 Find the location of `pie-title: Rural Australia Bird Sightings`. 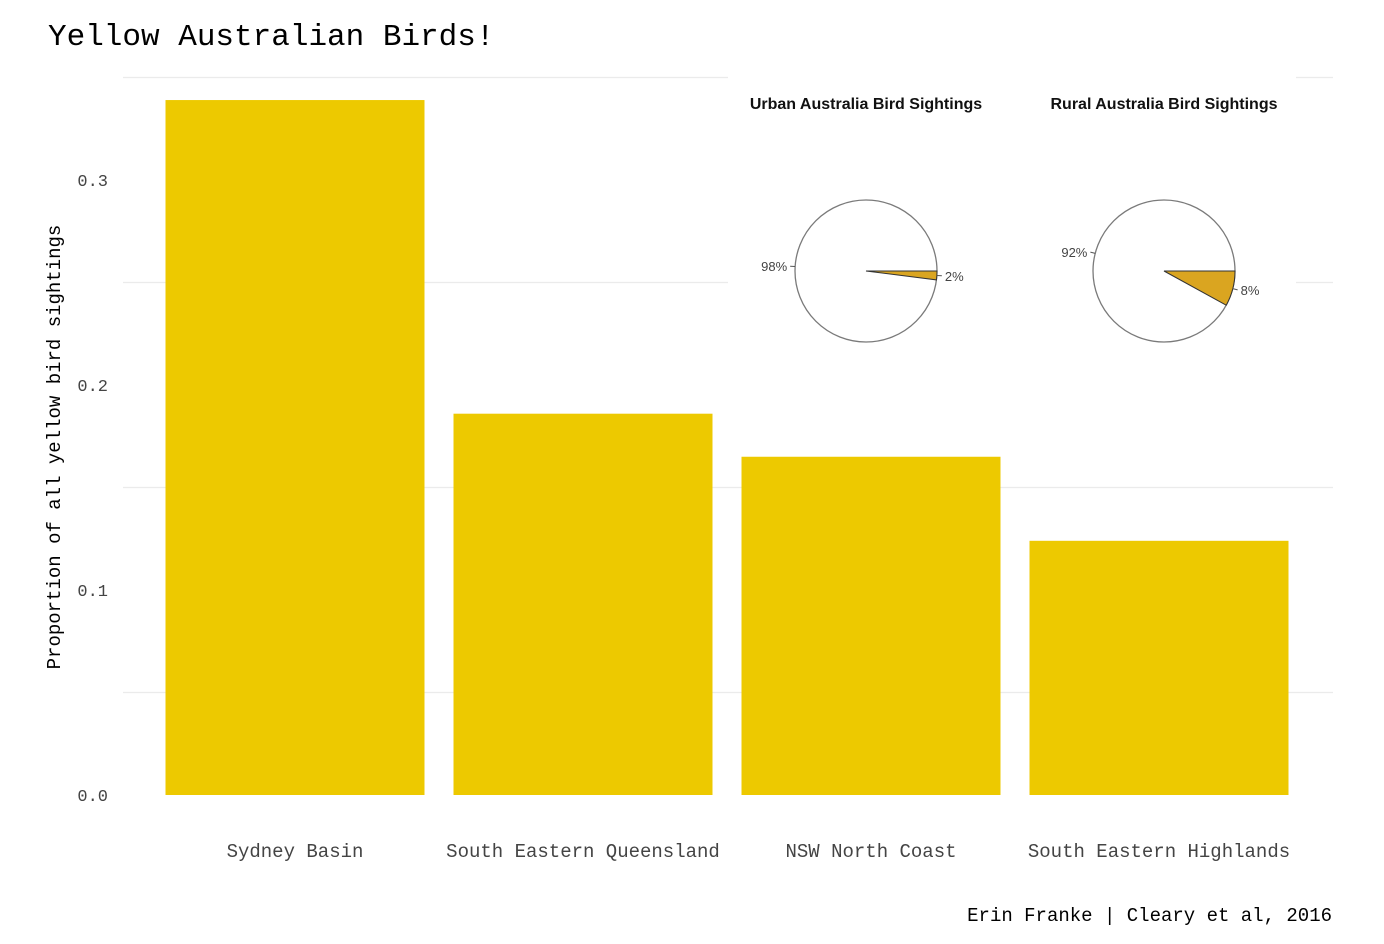

pie-title: Rural Australia Bird Sightings is located at coordinates (1164, 104).